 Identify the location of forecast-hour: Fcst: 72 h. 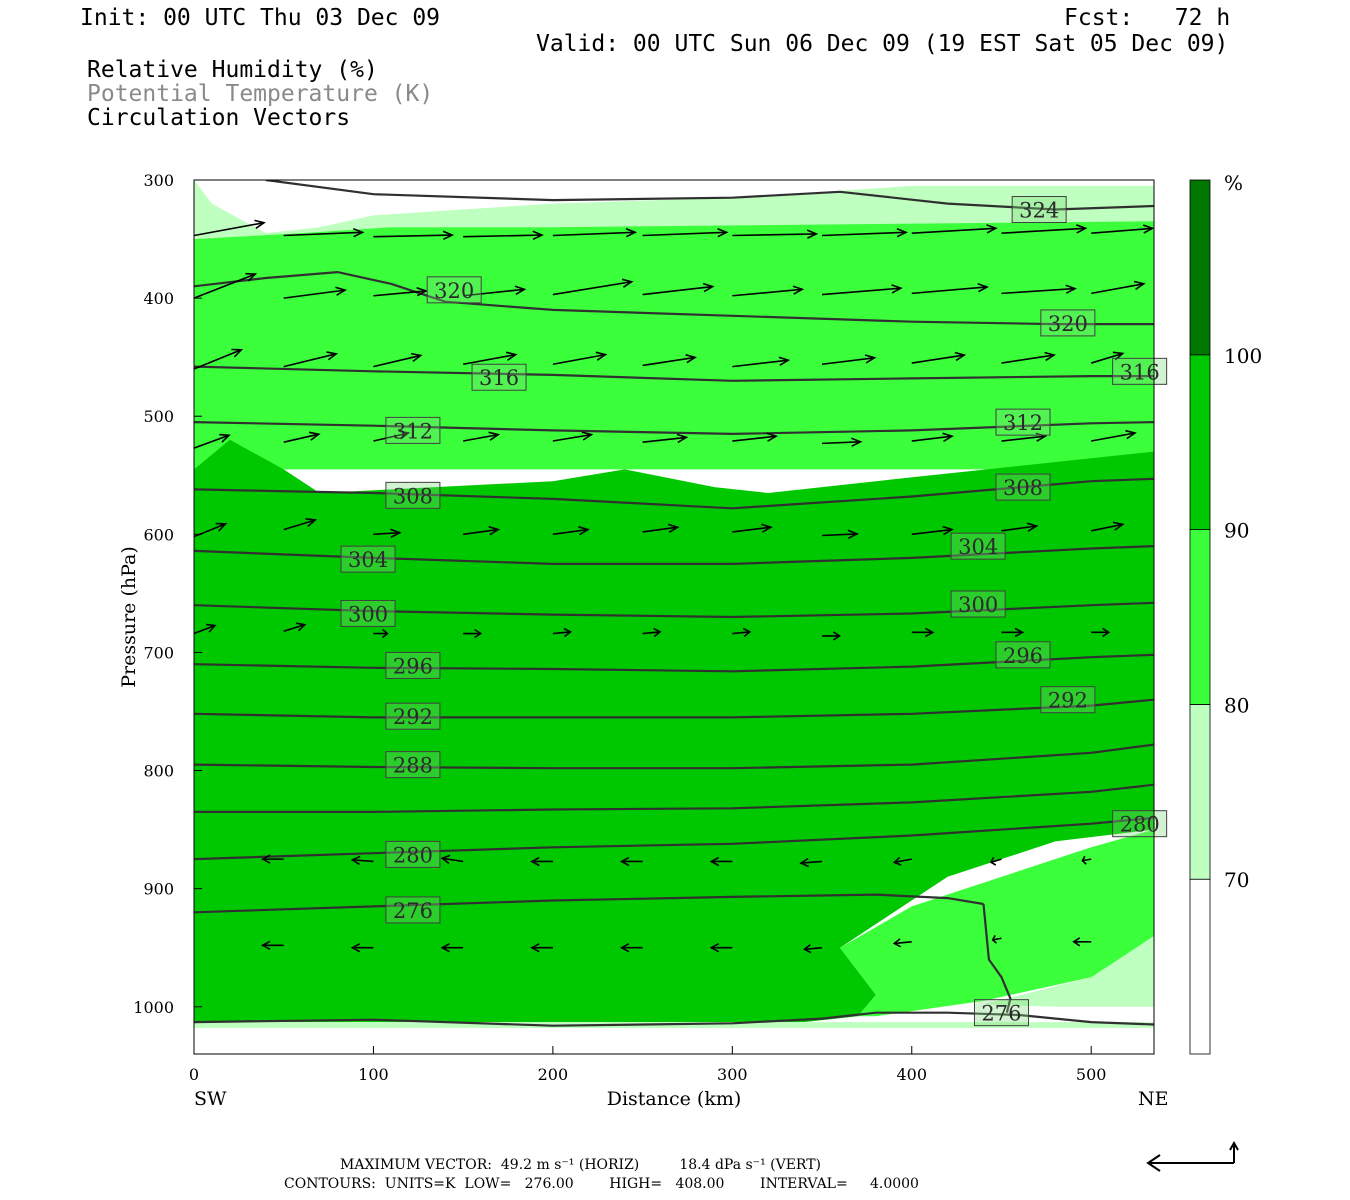
(1147, 18).